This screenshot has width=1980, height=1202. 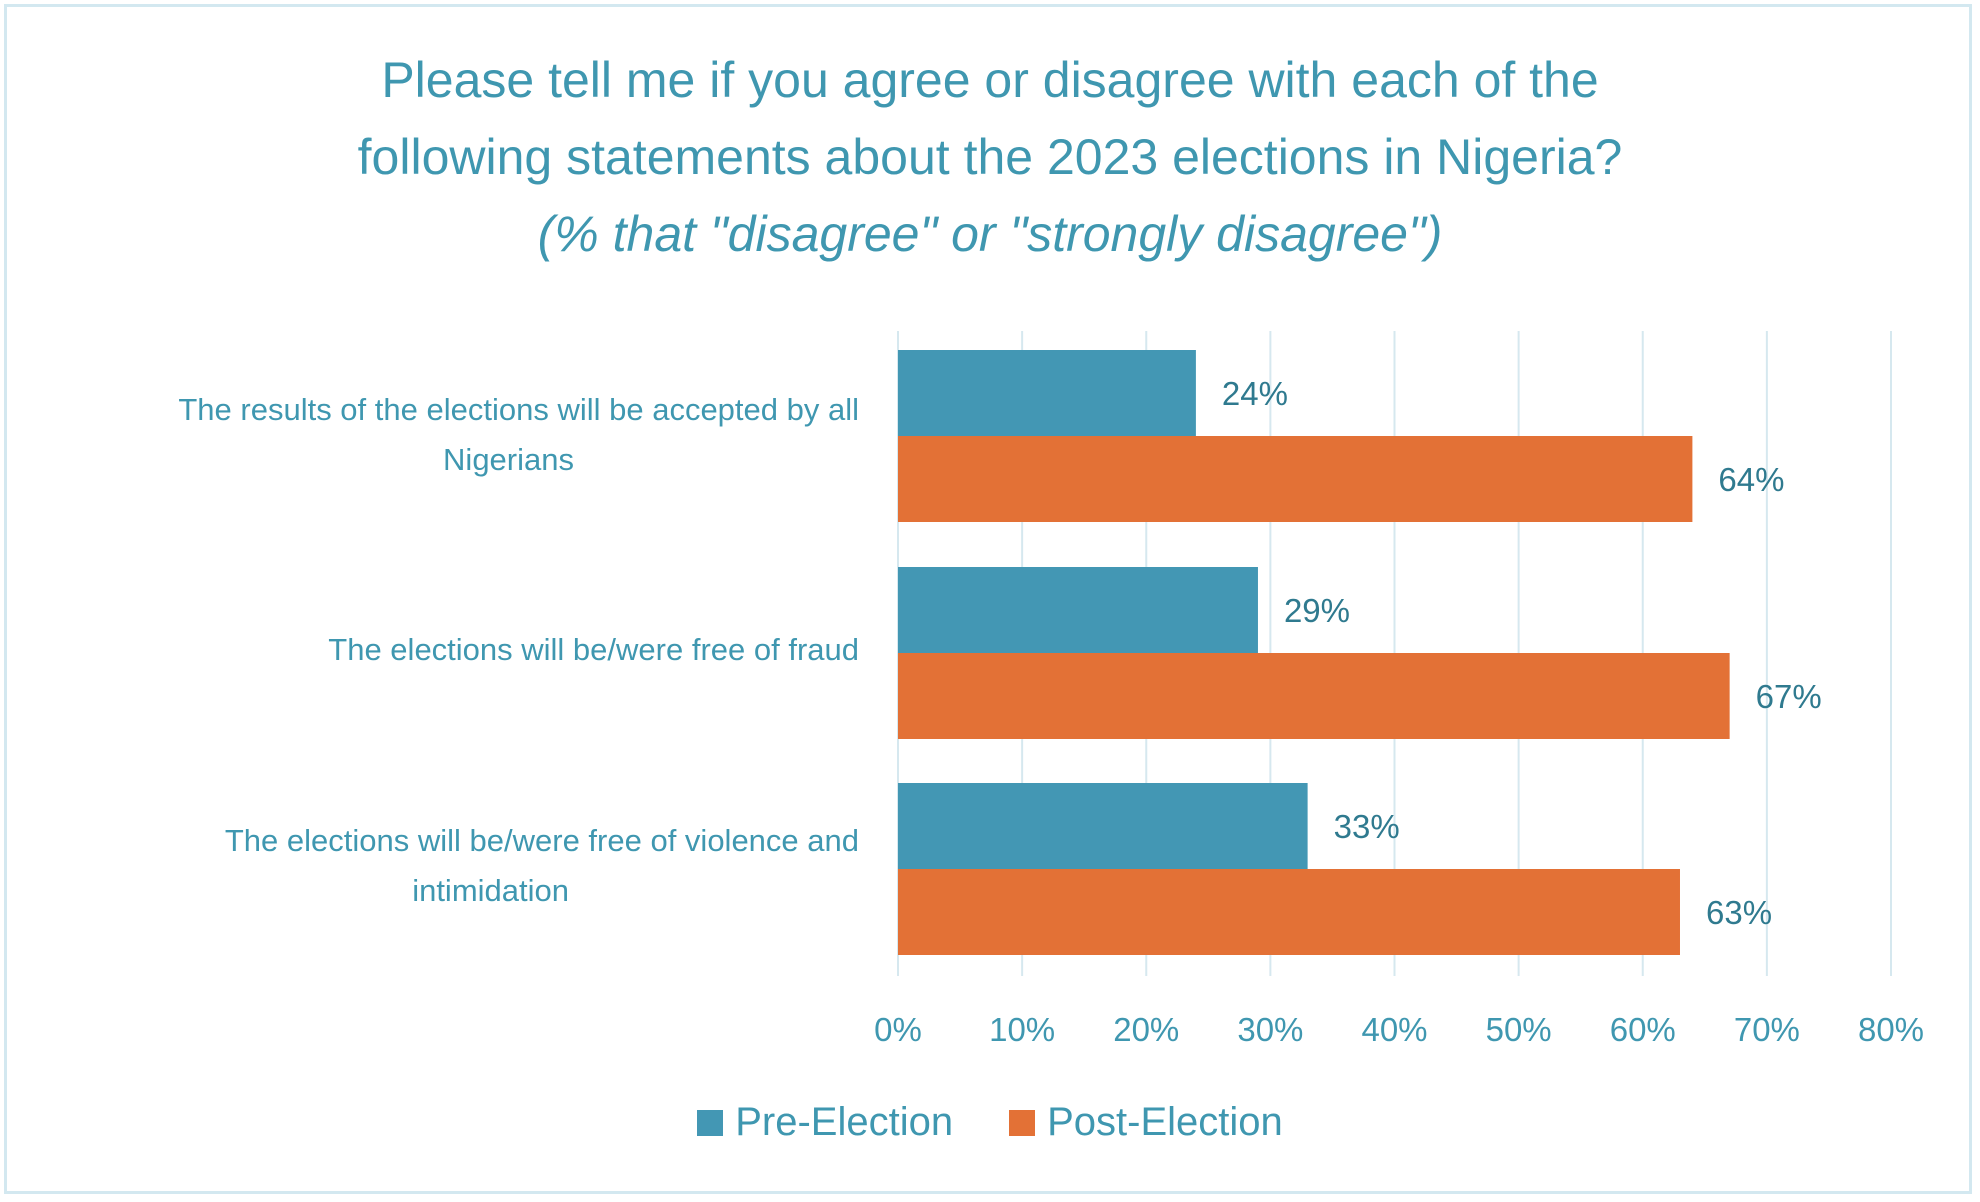 I want to click on x-tick-label: 40%, so click(x=1394, y=1029).